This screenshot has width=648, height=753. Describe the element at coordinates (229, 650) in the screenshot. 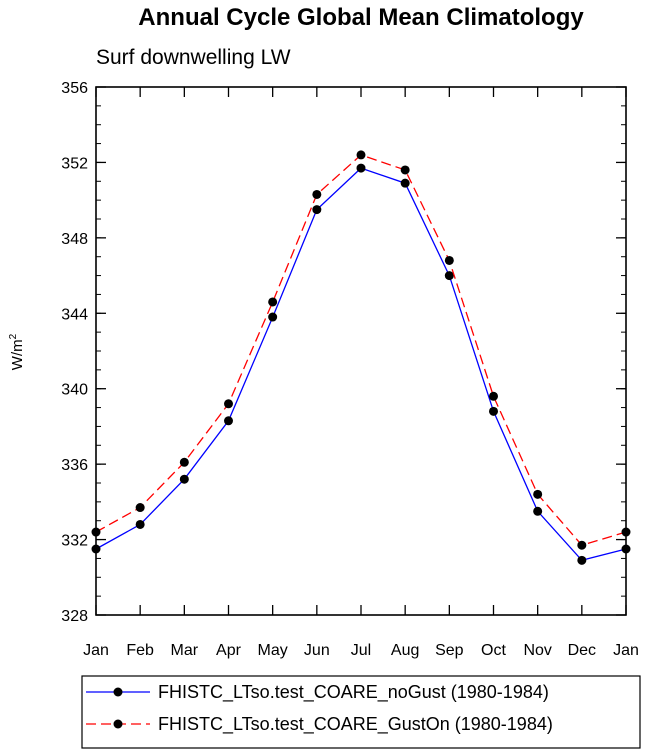

I see `x-tick-label: Apr` at that location.